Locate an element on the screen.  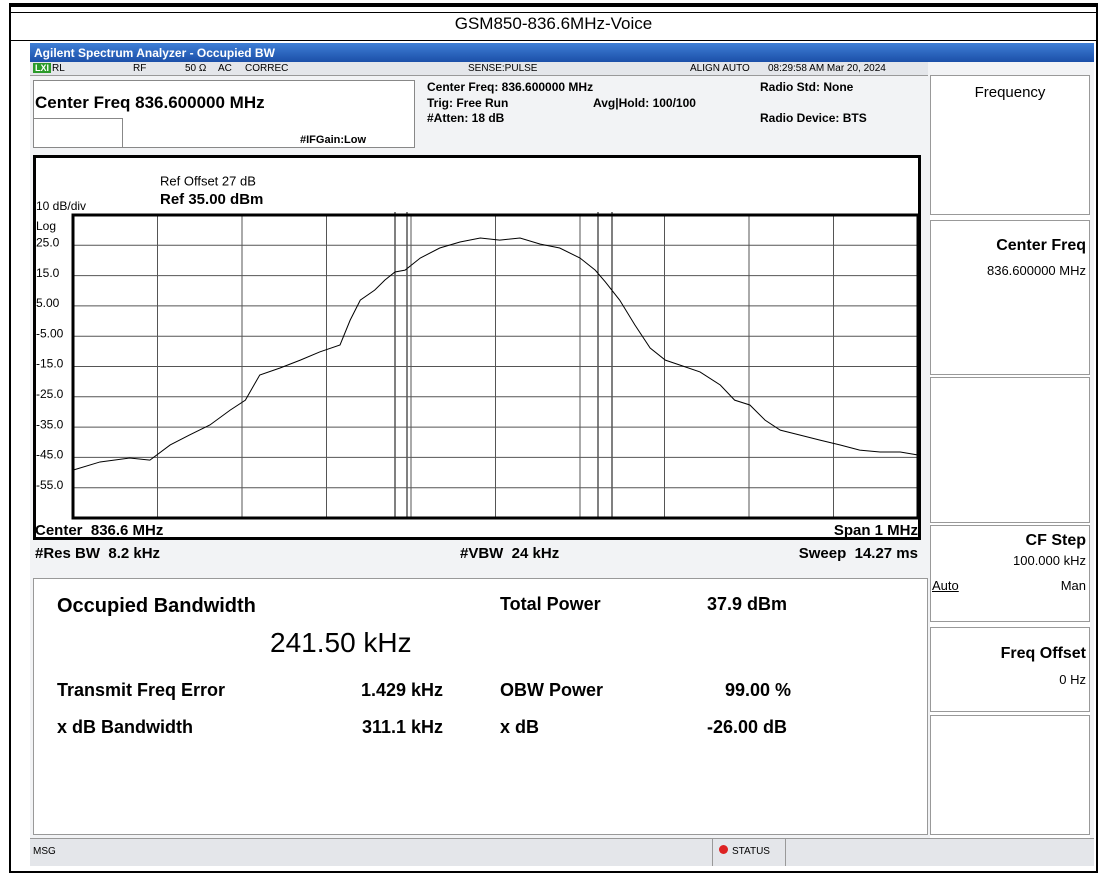
if-gain: #IFGain:Low is located at coordinates (333, 140).